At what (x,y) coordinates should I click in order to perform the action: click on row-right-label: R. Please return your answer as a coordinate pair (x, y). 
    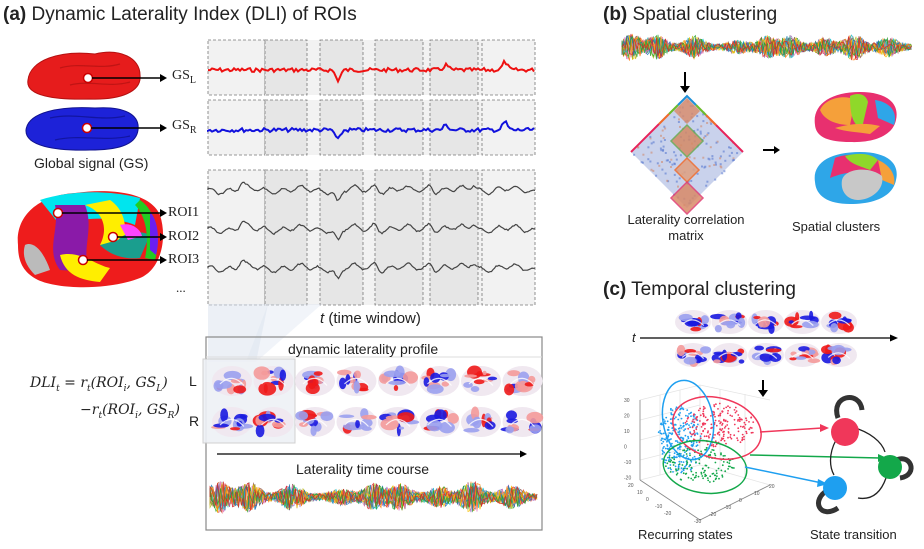
    Looking at the image, I should click on (194, 421).